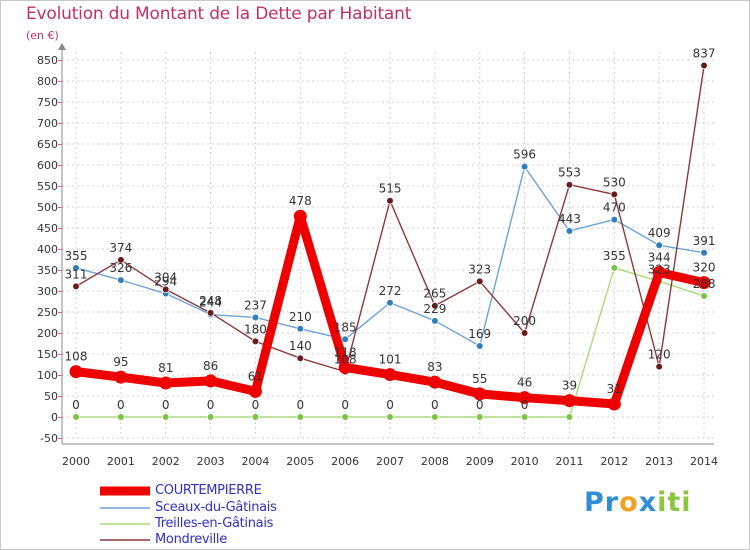  I want to click on data-label-courtempierre: 39, so click(569, 386).